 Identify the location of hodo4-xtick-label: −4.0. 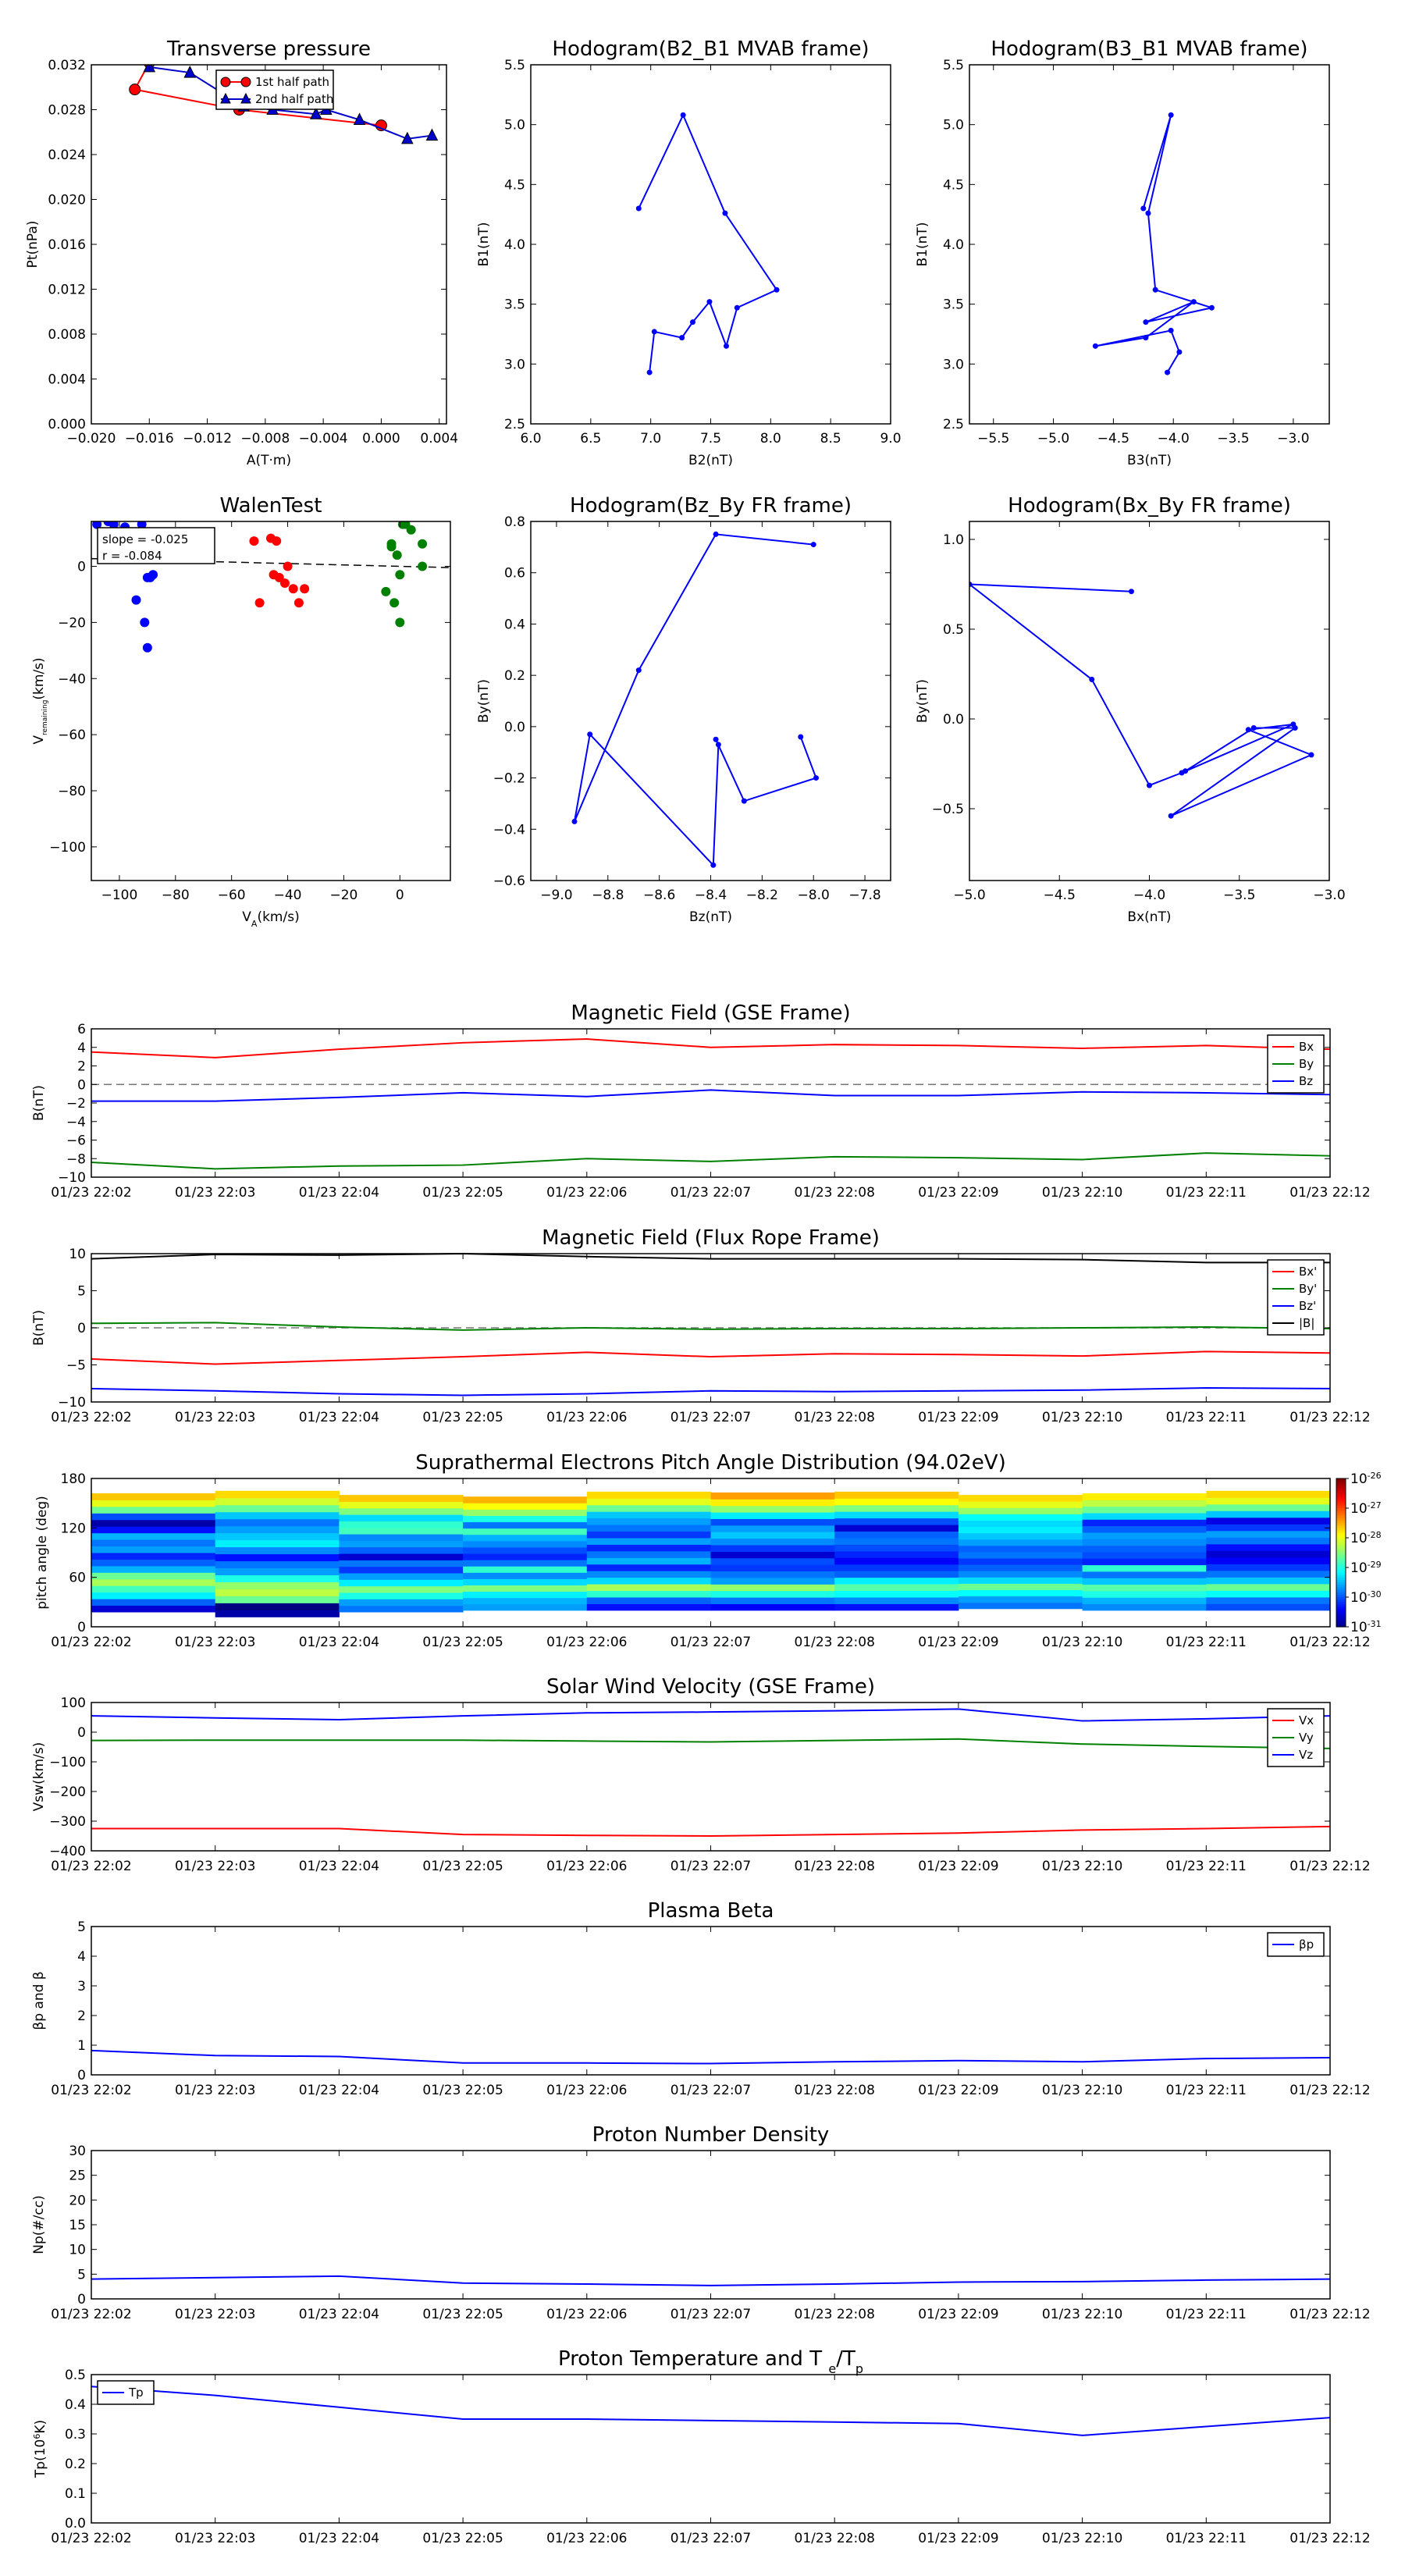
(1149, 895).